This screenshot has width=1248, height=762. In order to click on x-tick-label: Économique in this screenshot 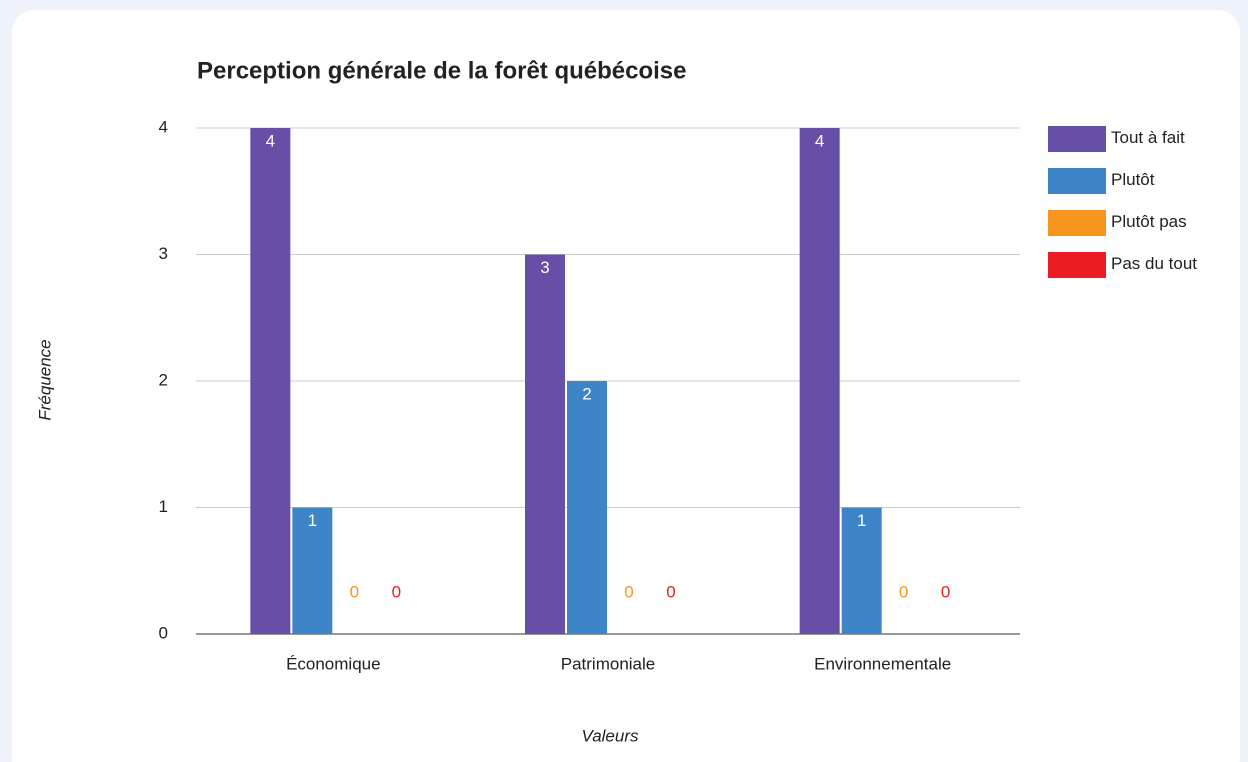, I will do `click(333, 663)`.